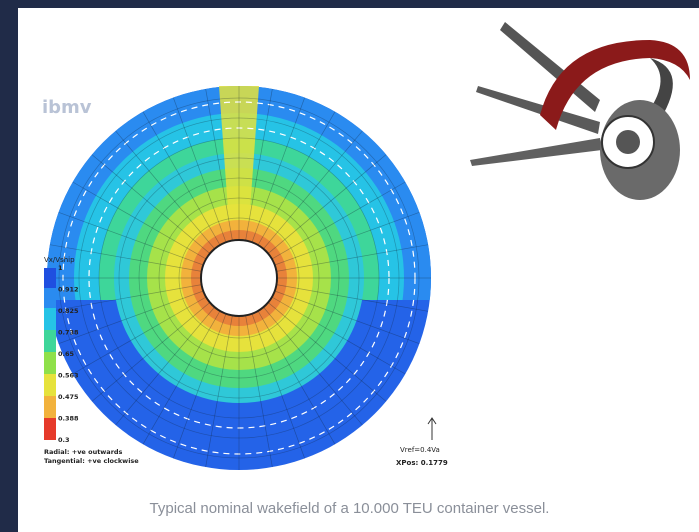  I want to click on legend-label: 0.388, so click(68, 419).